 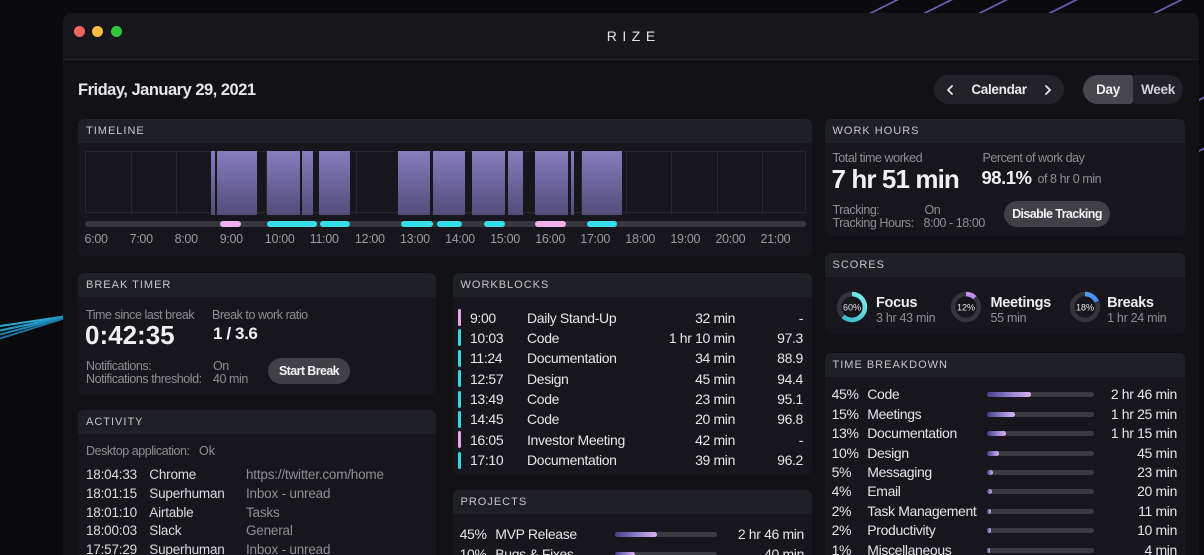 I want to click on svg-text: 12%, so click(x=966, y=307).